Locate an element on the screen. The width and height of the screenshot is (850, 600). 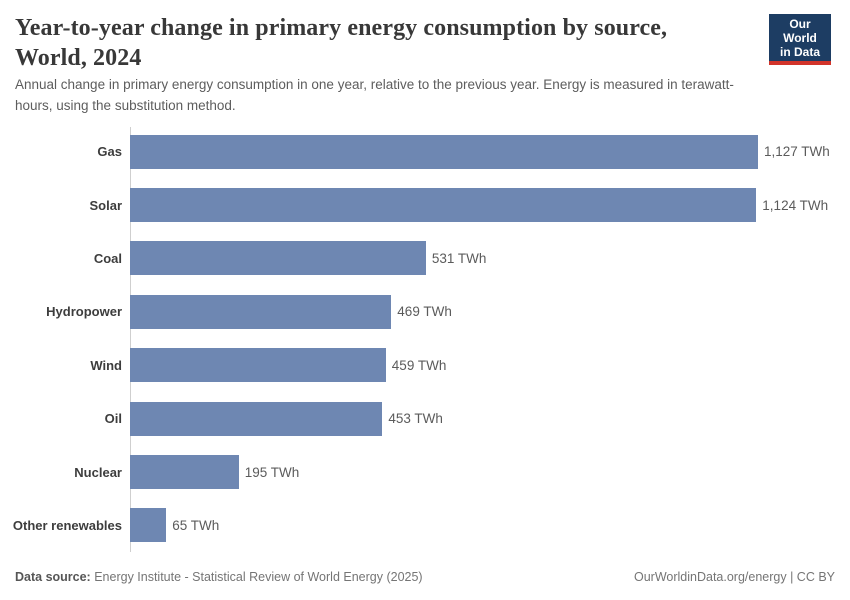
bar-track: 453 TWh is located at coordinates (490, 418).